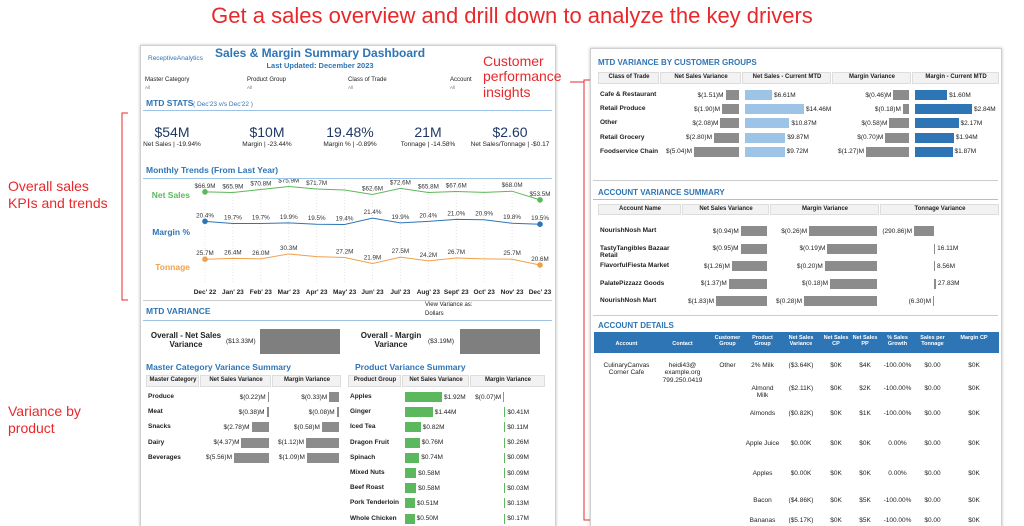 This screenshot has width=1024, height=526. I want to click on bar-label: $1.92M, so click(455, 397).